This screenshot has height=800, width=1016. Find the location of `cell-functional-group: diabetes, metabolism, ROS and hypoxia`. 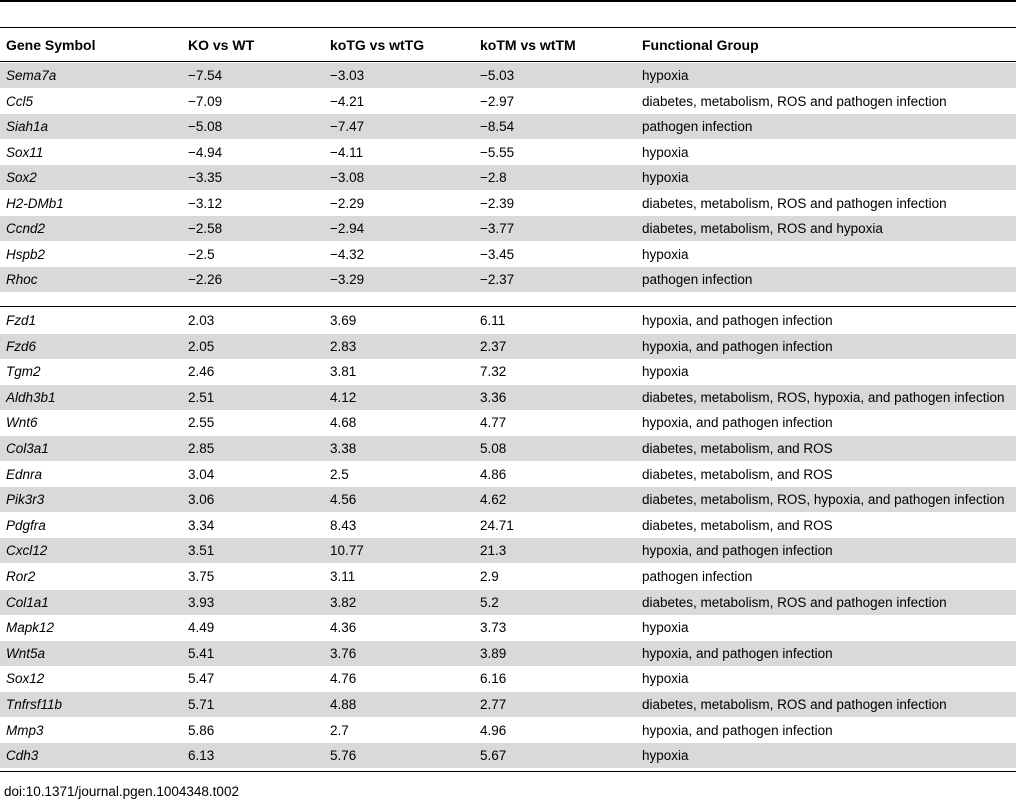

cell-functional-group: diabetes, metabolism, ROS and hypoxia is located at coordinates (762, 228).